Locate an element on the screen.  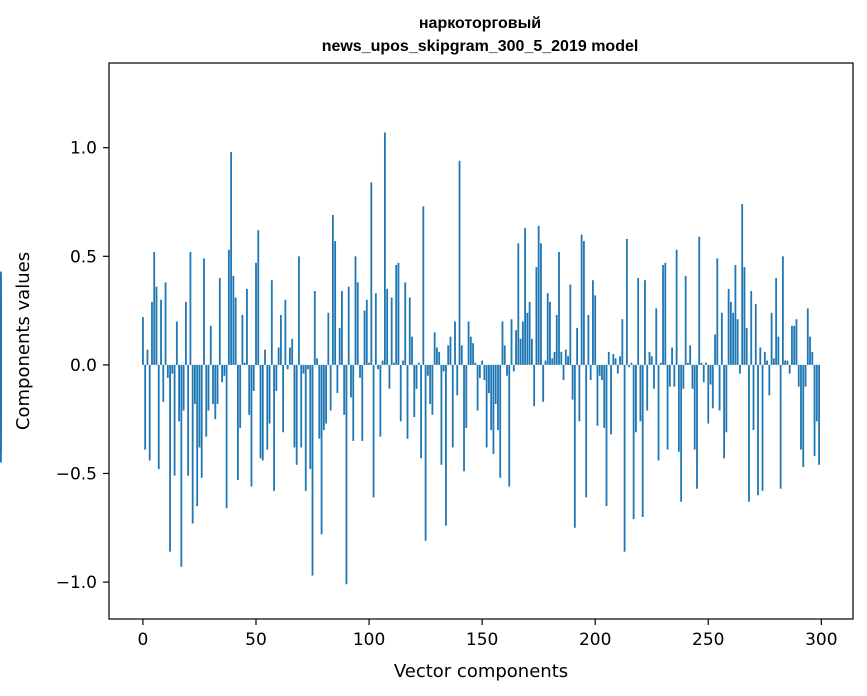
bar-undefined is located at coordinates (1, 384).